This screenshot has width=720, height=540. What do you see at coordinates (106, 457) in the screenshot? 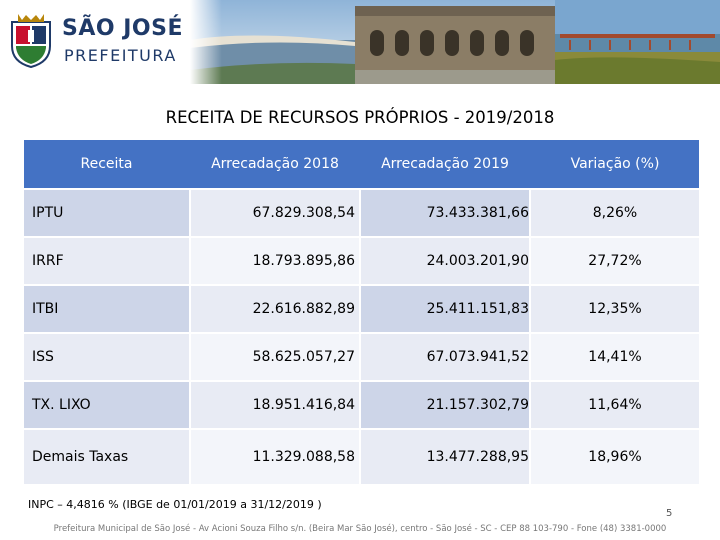
I see `cell-receita: Demais Taxas` at bounding box center [106, 457].